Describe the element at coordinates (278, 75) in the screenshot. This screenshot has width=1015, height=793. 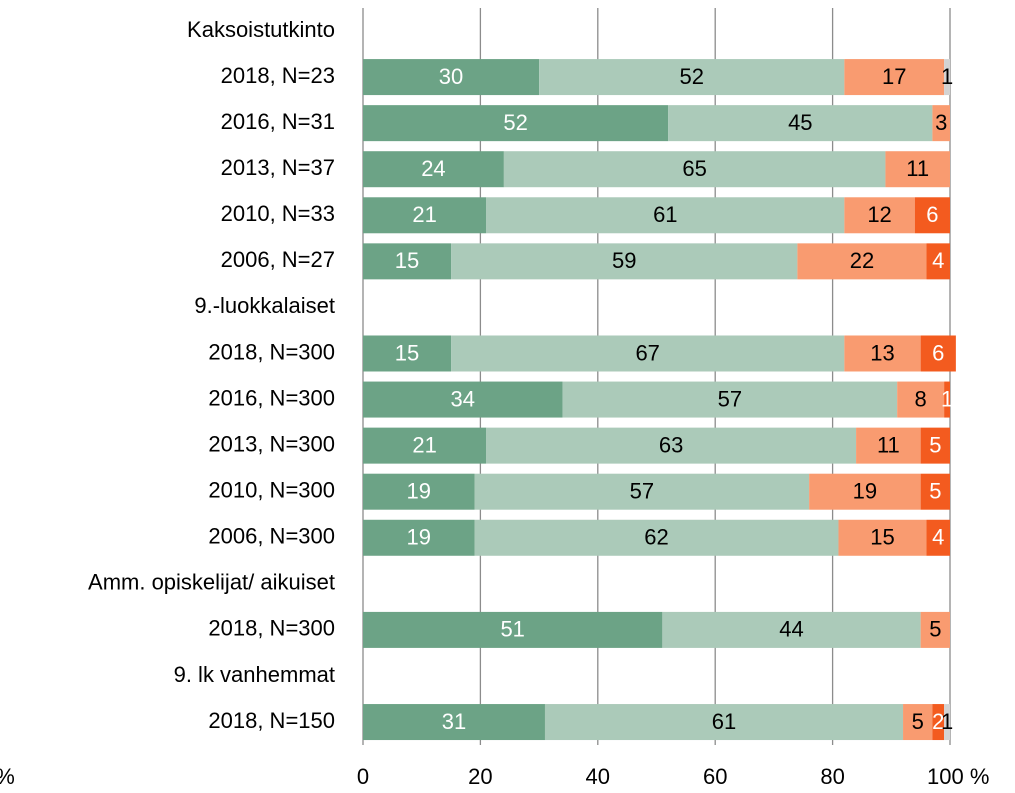
I see `y-tick-label: 2018, N=23` at that location.